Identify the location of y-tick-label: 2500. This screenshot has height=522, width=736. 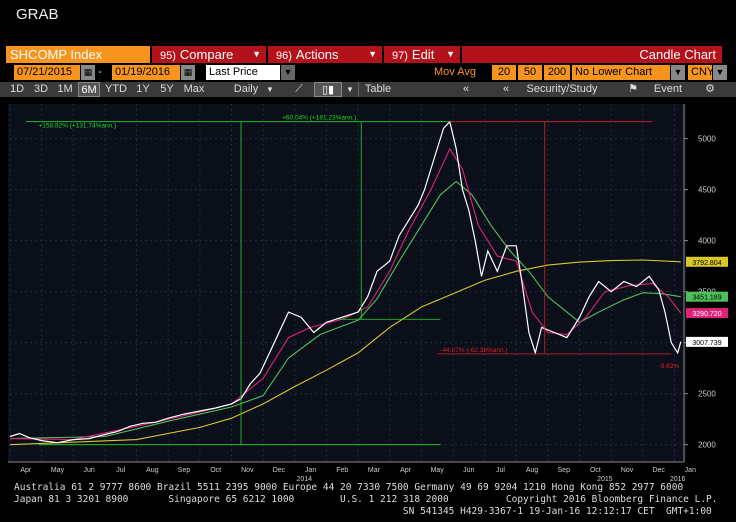
(707, 394).